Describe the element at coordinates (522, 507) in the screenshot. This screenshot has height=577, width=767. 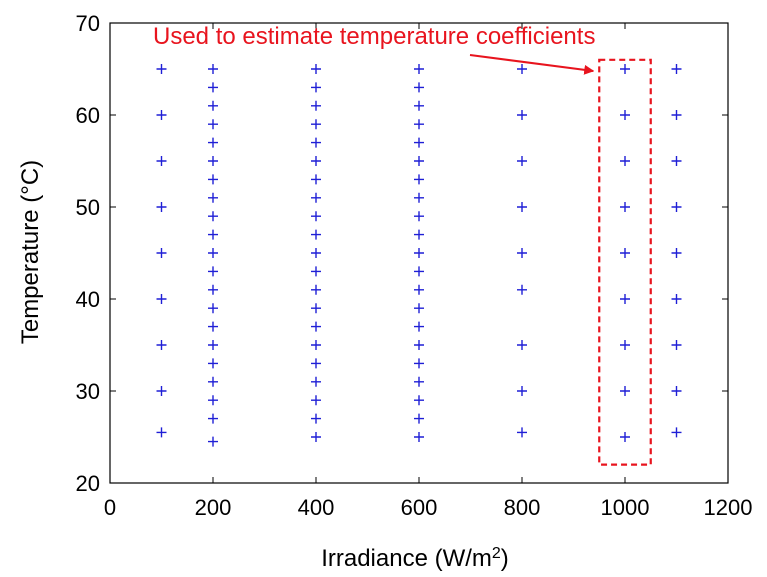
I see `x-tick-label: 800` at that location.